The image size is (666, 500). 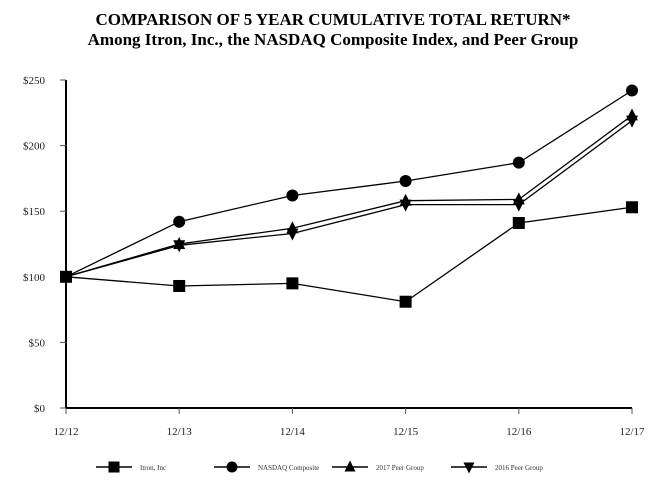 I want to click on x-tick-label: 12/16, so click(x=519, y=432).